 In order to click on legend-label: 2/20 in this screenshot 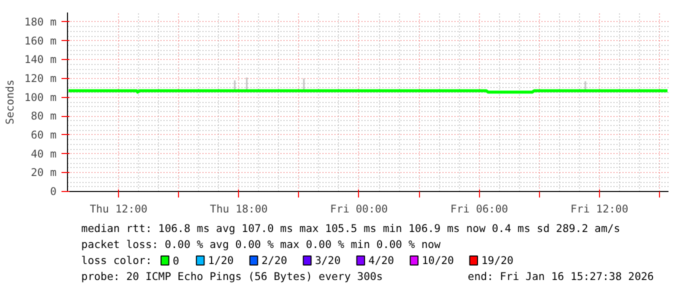, I will do `click(275, 260)`.